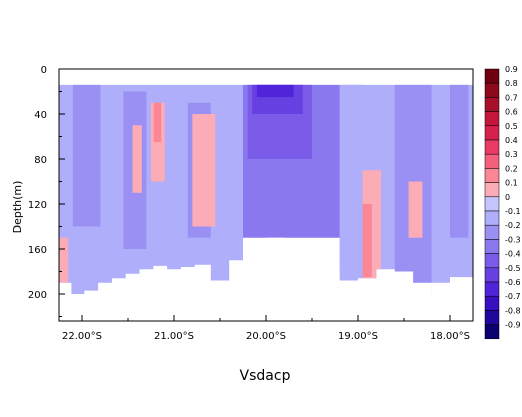  Describe the element at coordinates (513, 225) in the screenshot. I see `colorbar-label: -0.2` at that location.